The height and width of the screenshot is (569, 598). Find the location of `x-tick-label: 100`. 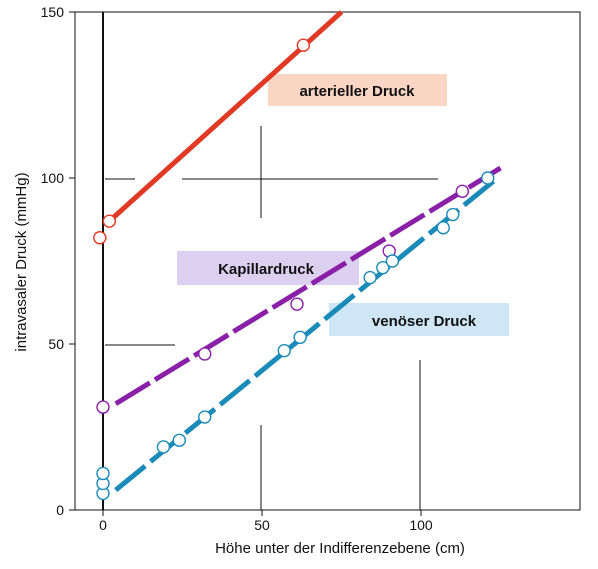

x-tick-label: 100 is located at coordinates (421, 525).